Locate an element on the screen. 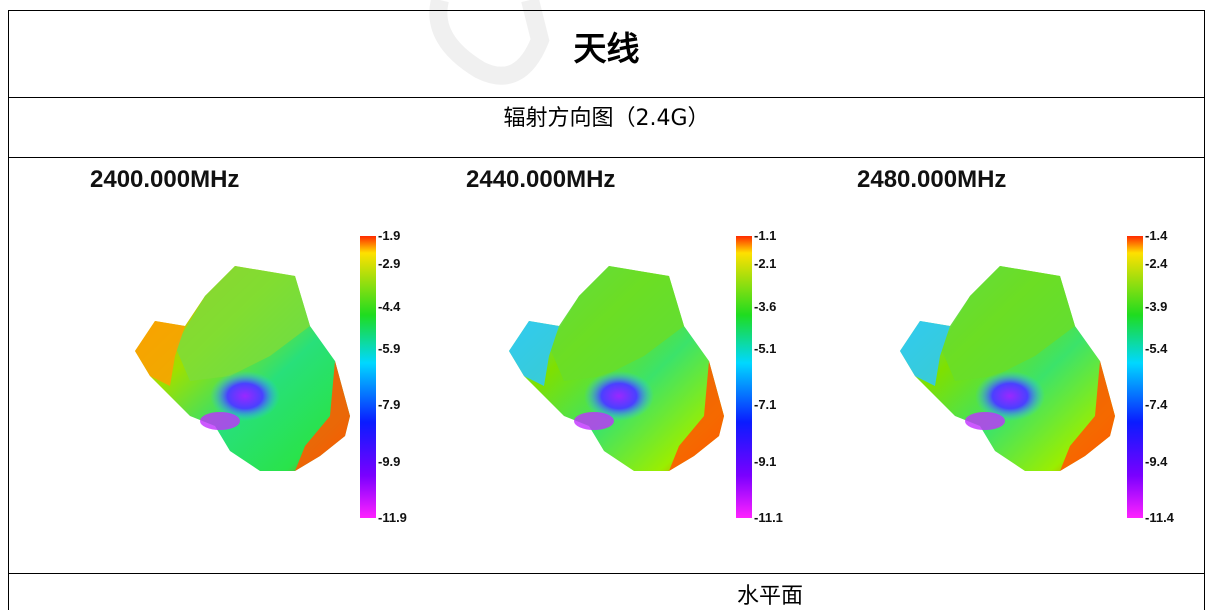 This screenshot has width=1213, height=610. colorbar-tick-label: -3.9 is located at coordinates (1156, 306).